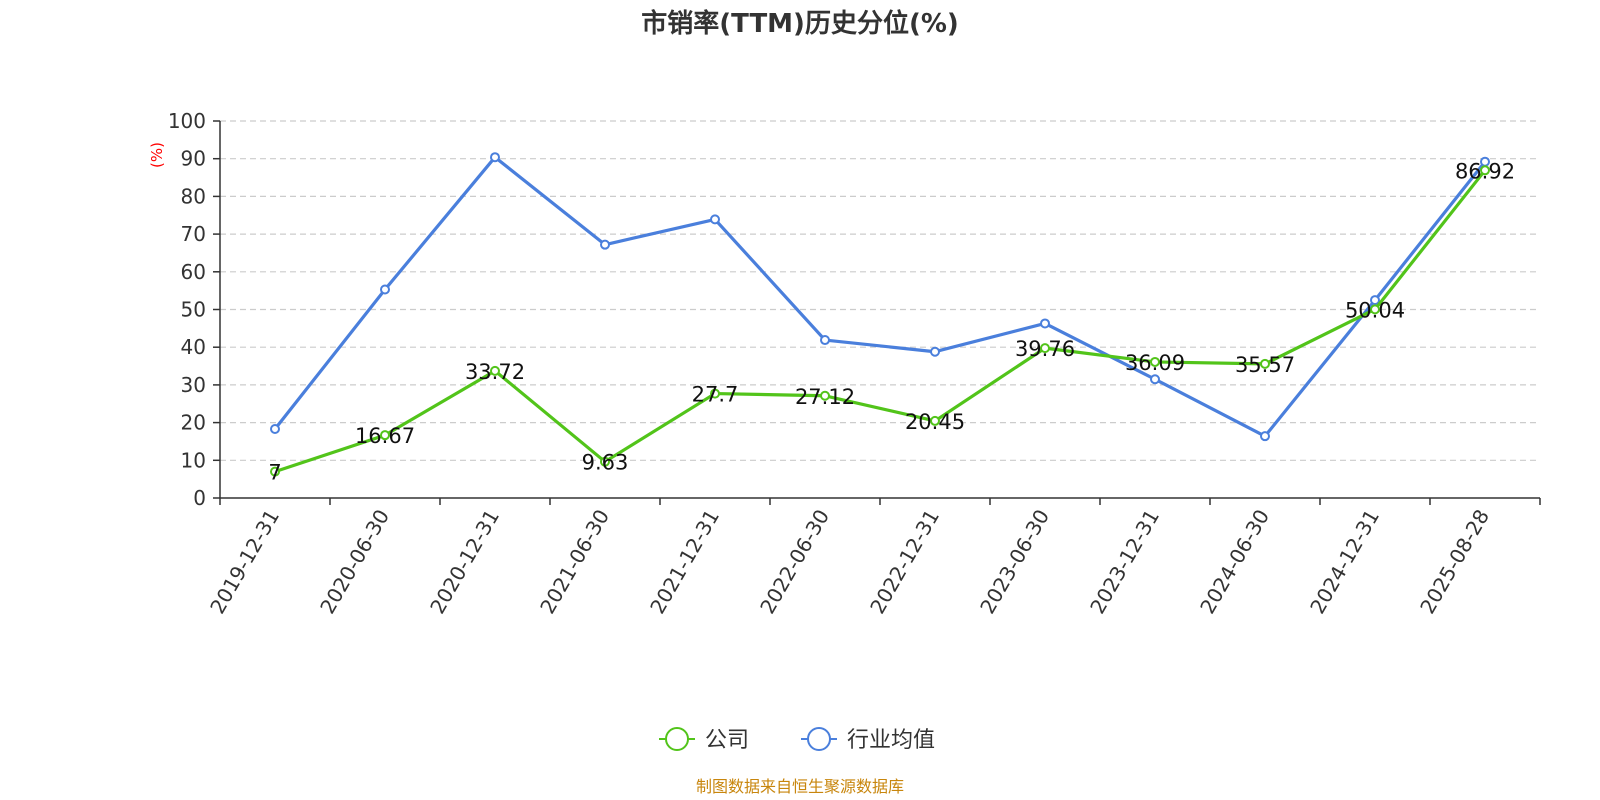 This screenshot has height=800, width=1600. What do you see at coordinates (797, 740) in the screenshot?
I see `legend: 公司 行业均值` at bounding box center [797, 740].